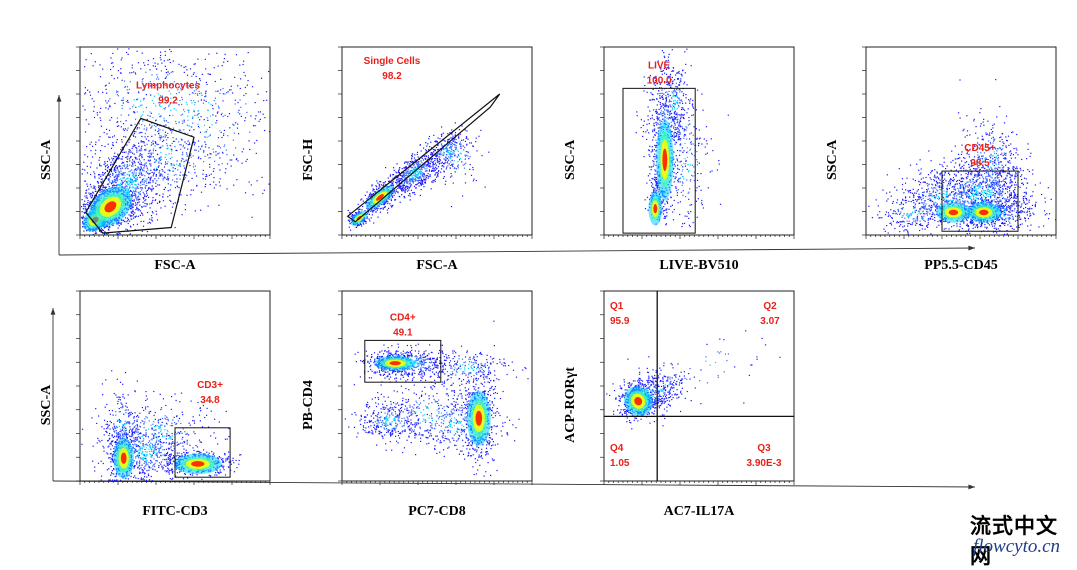 The width and height of the screenshot is (1077, 570). I want to click on x-axis-label: LIVE-BV510, so click(698, 265).